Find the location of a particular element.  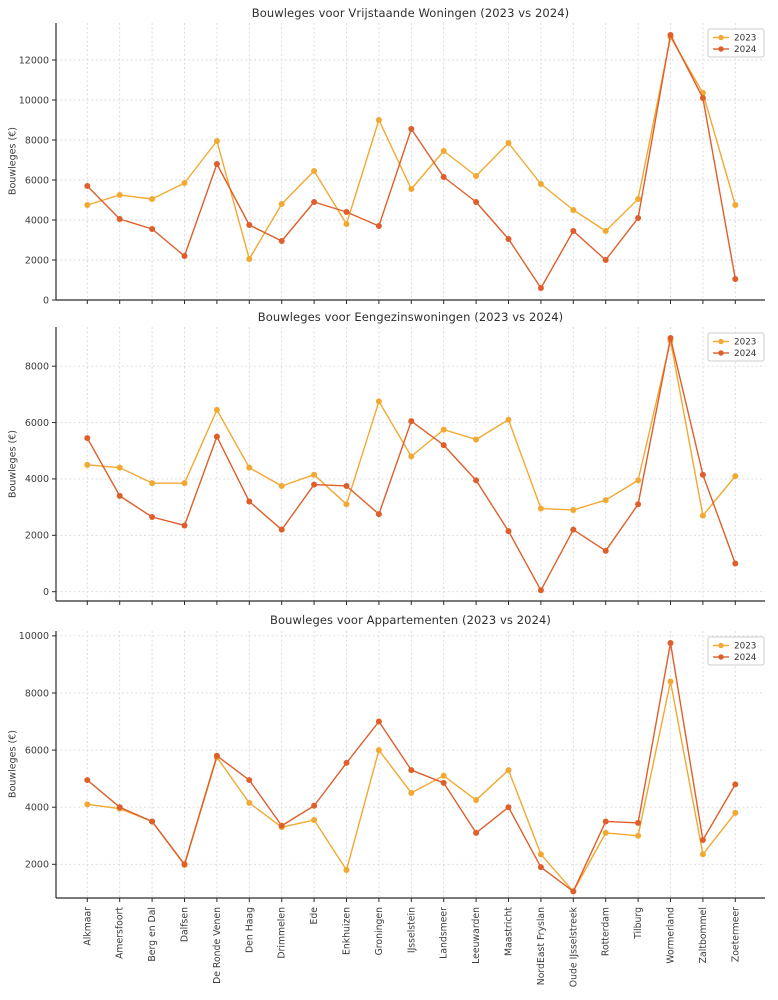

x-tick-label: De Ronde Venen is located at coordinates (217, 945).